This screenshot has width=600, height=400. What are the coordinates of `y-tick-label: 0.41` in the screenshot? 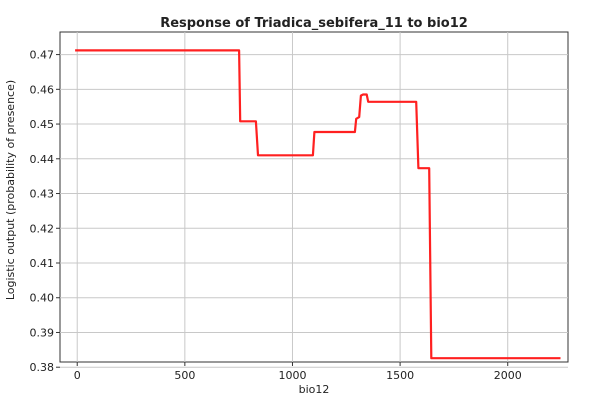 It's located at (42, 263).